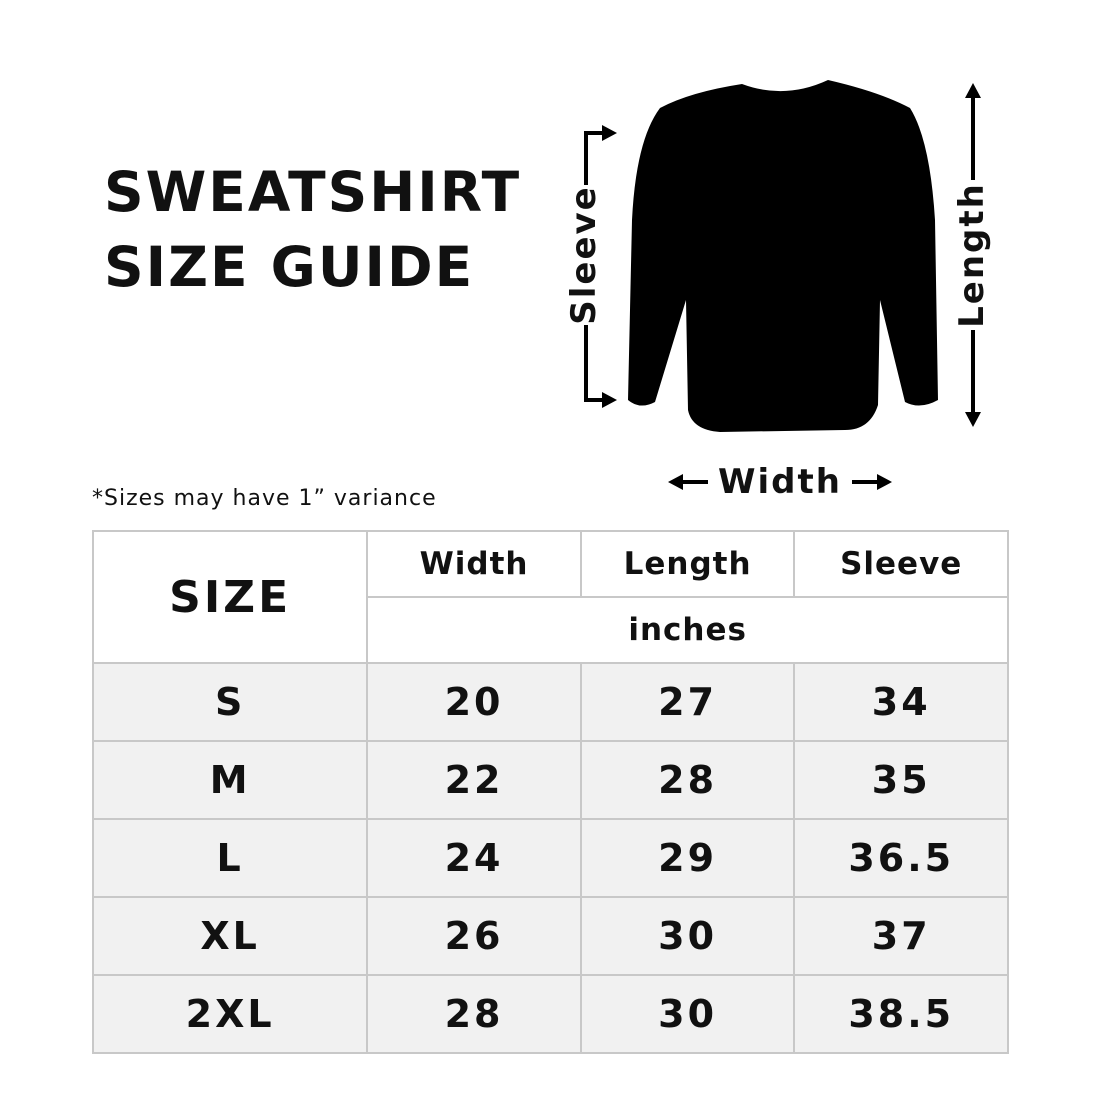 The width and height of the screenshot is (1100, 1100). I want to click on length-label: Length, so click(972, 255).